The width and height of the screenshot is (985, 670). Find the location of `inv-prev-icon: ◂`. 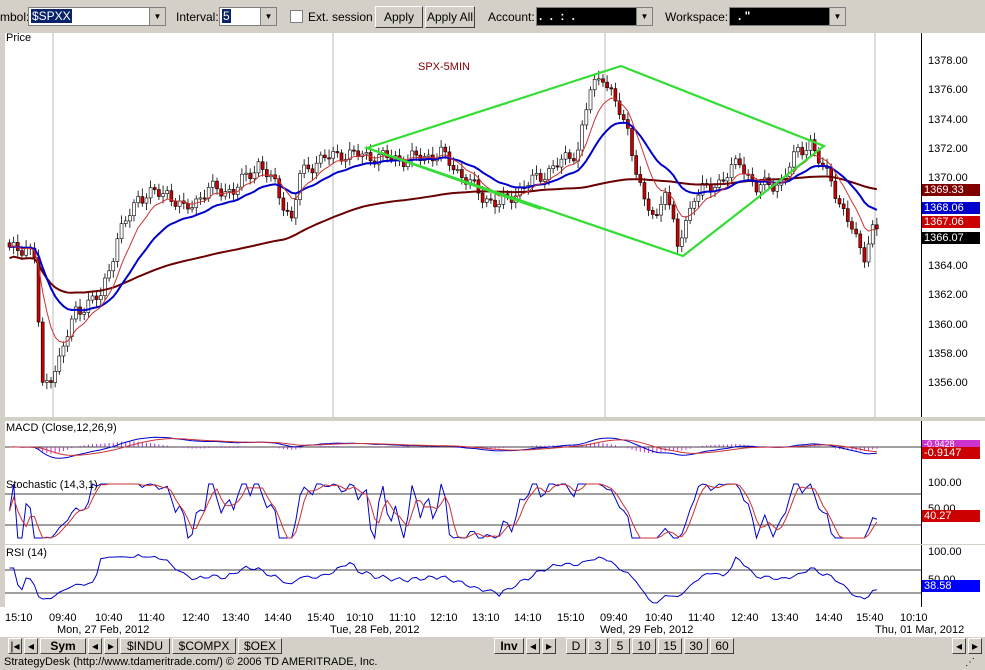

inv-prev-icon: ◂ is located at coordinates (533, 646).